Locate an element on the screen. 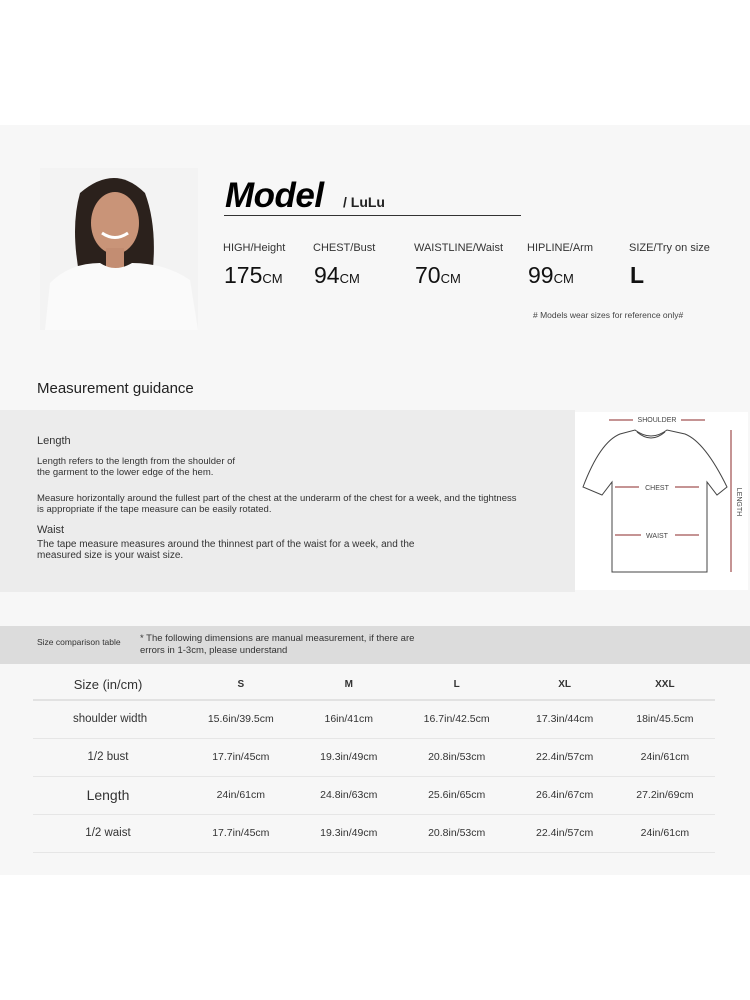 This screenshot has width=750, height=1000. size-table-band is located at coordinates (375, 645).